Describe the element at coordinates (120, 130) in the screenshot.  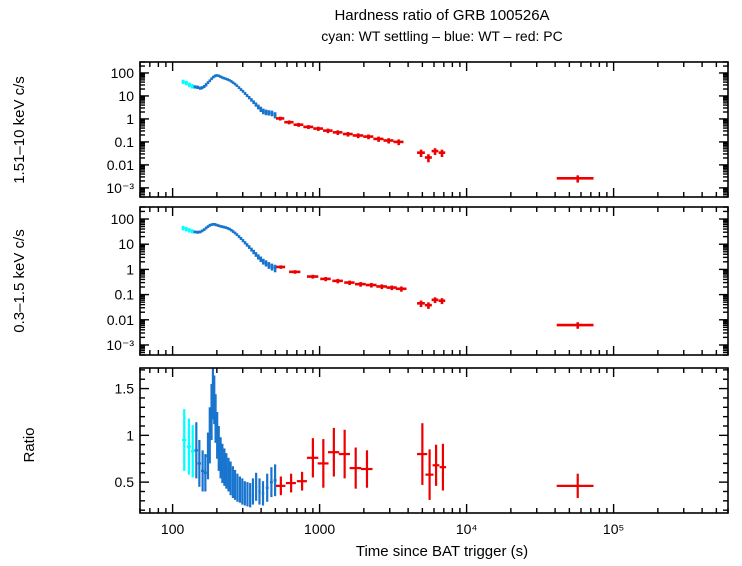
I see `y-tick-labels-top: 100 10 1 0.1 0.01 10⁻³` at that location.